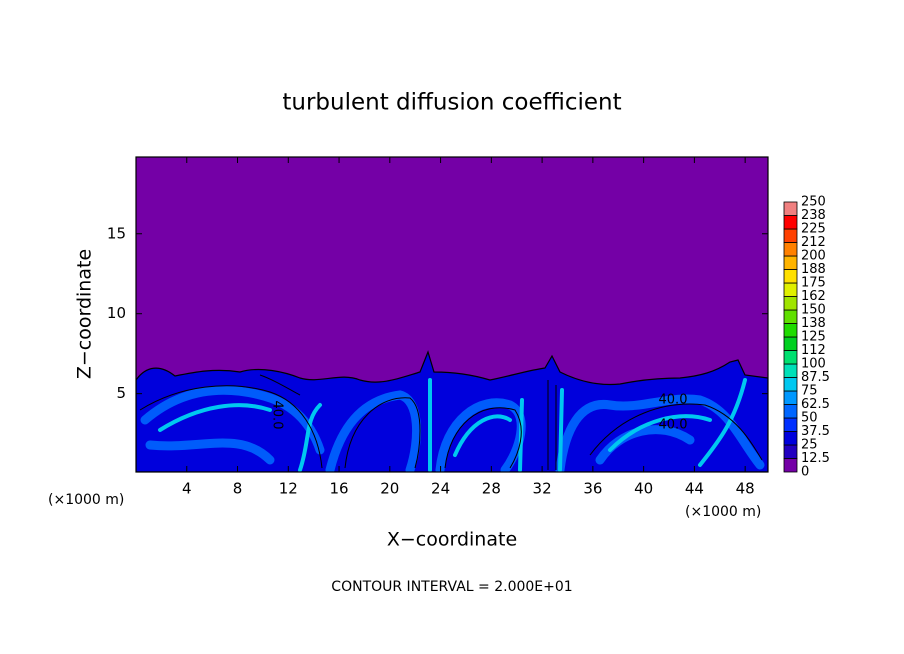  Describe the element at coordinates (491, 489) in the screenshot. I see `x-tick-label: 28` at that location.